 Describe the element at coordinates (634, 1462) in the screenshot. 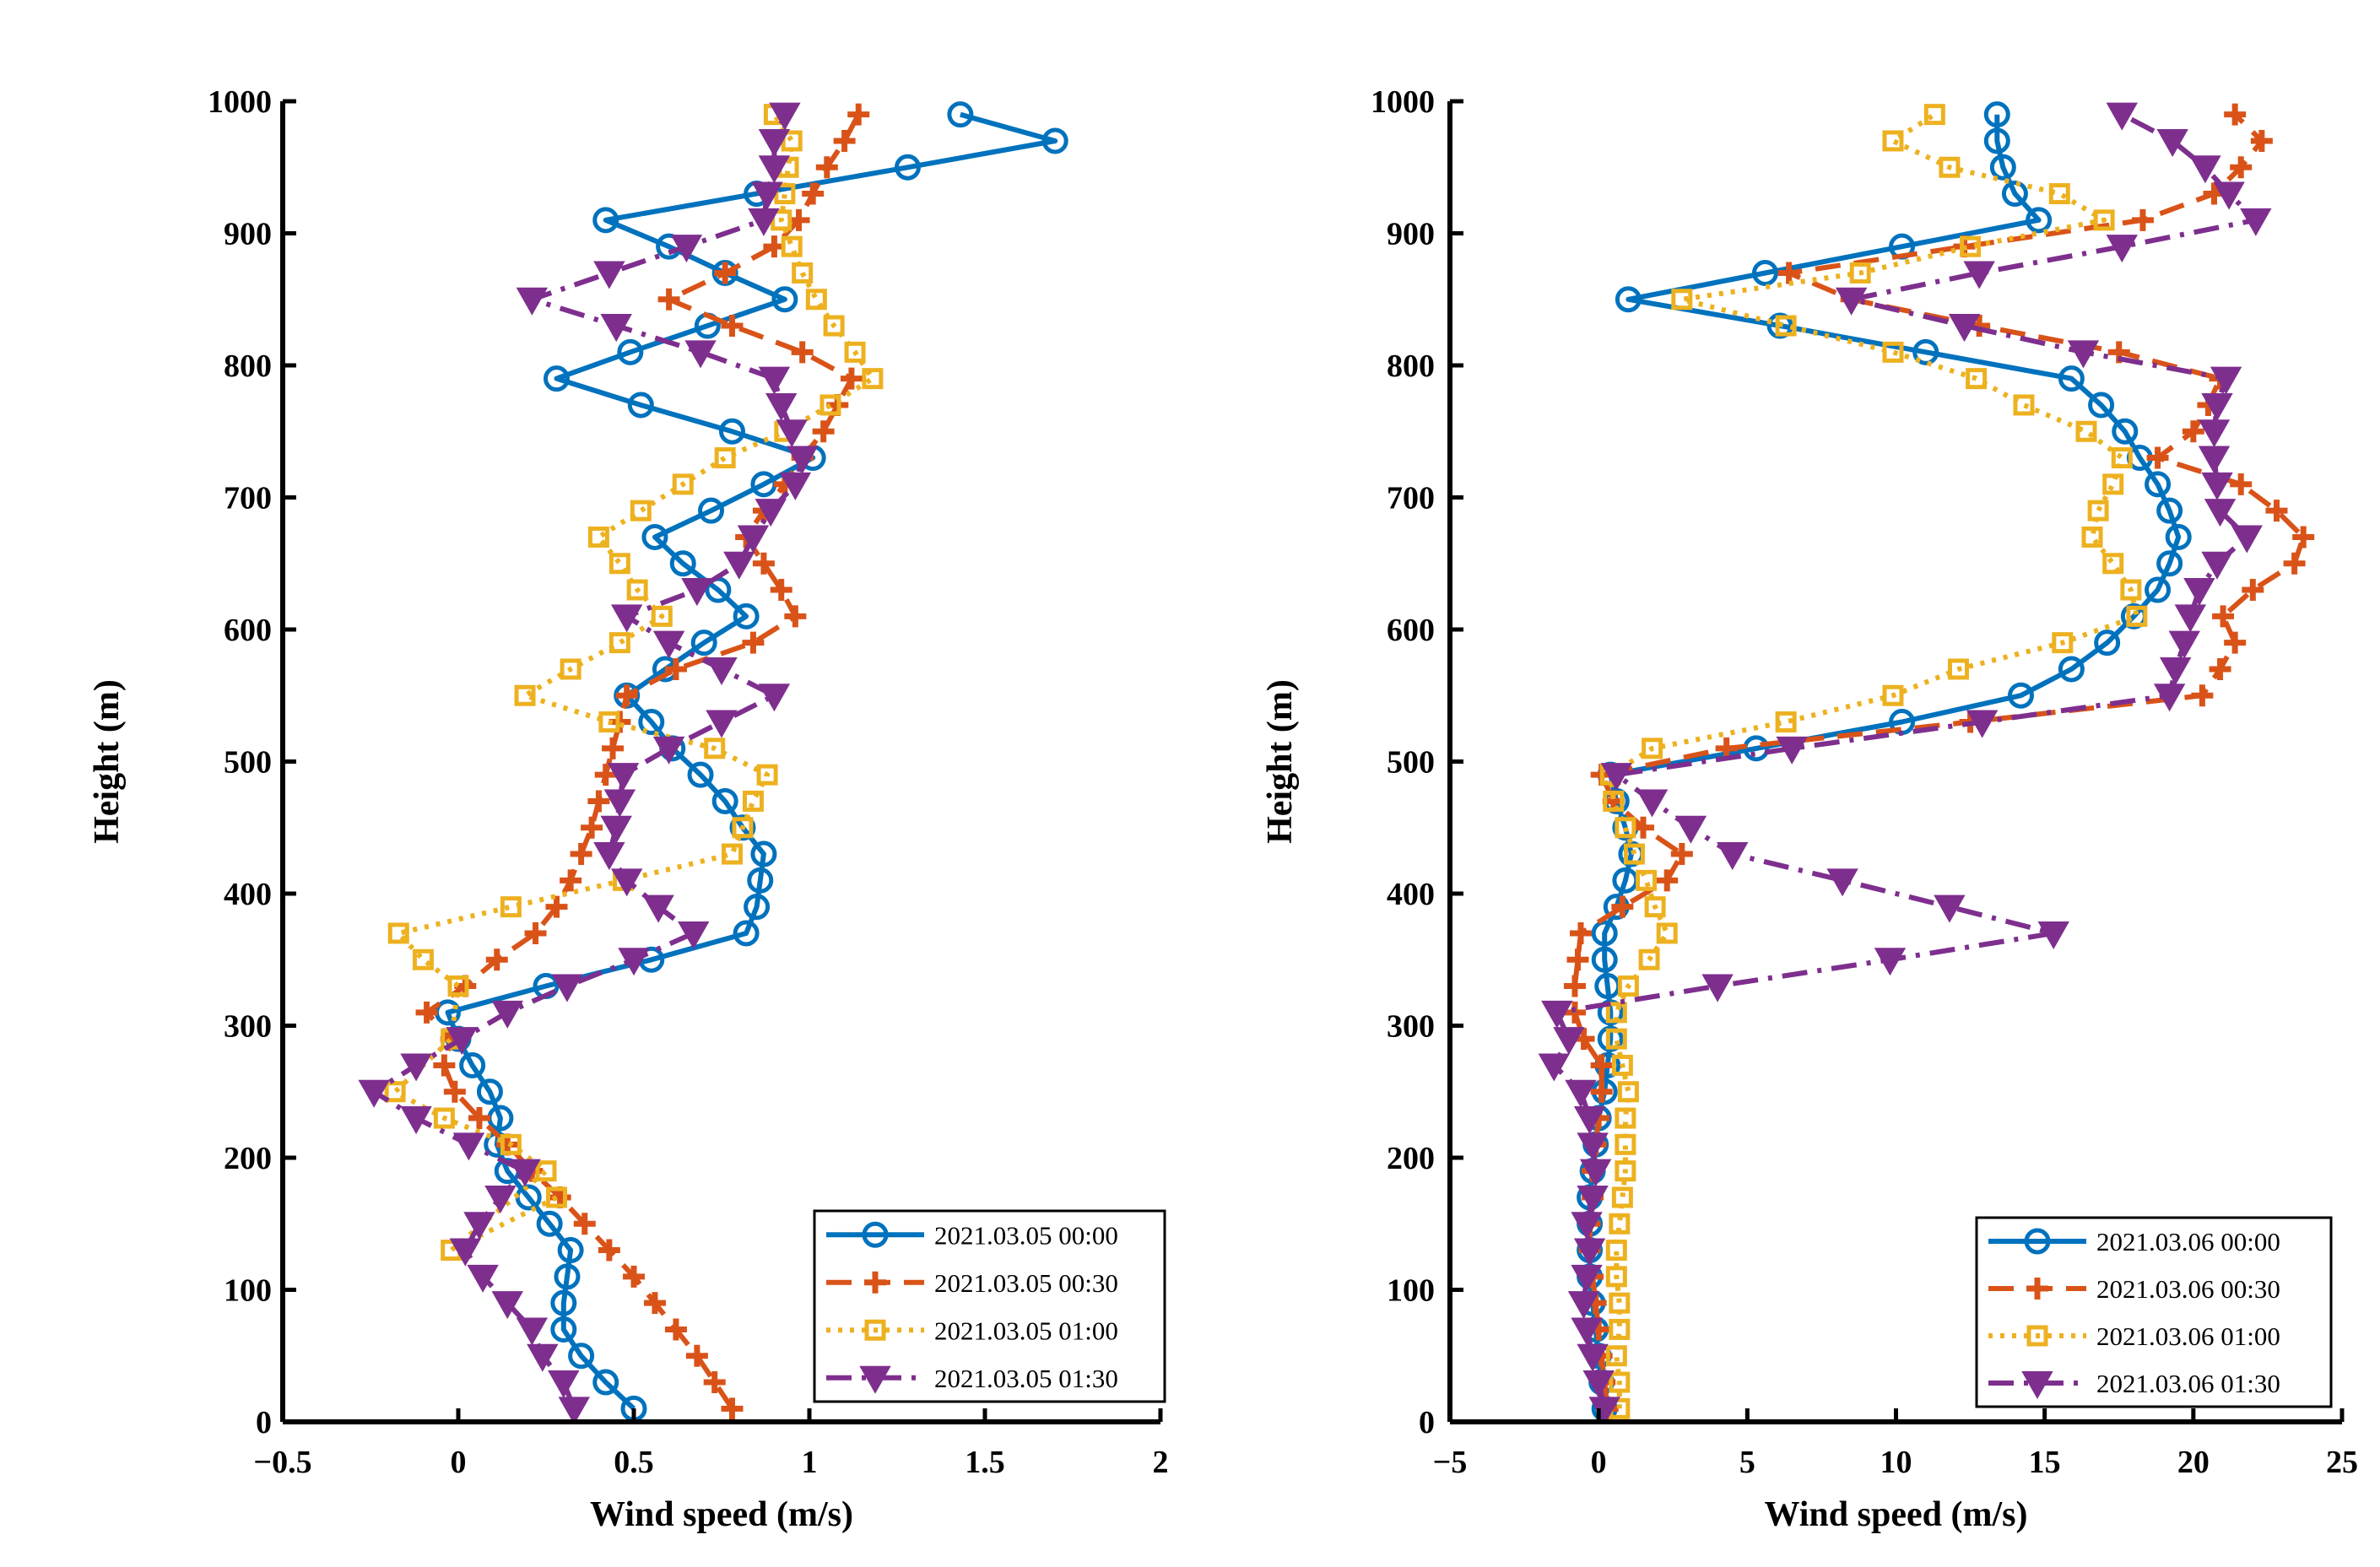

I see `x-tick-label: 0.5` at that location.